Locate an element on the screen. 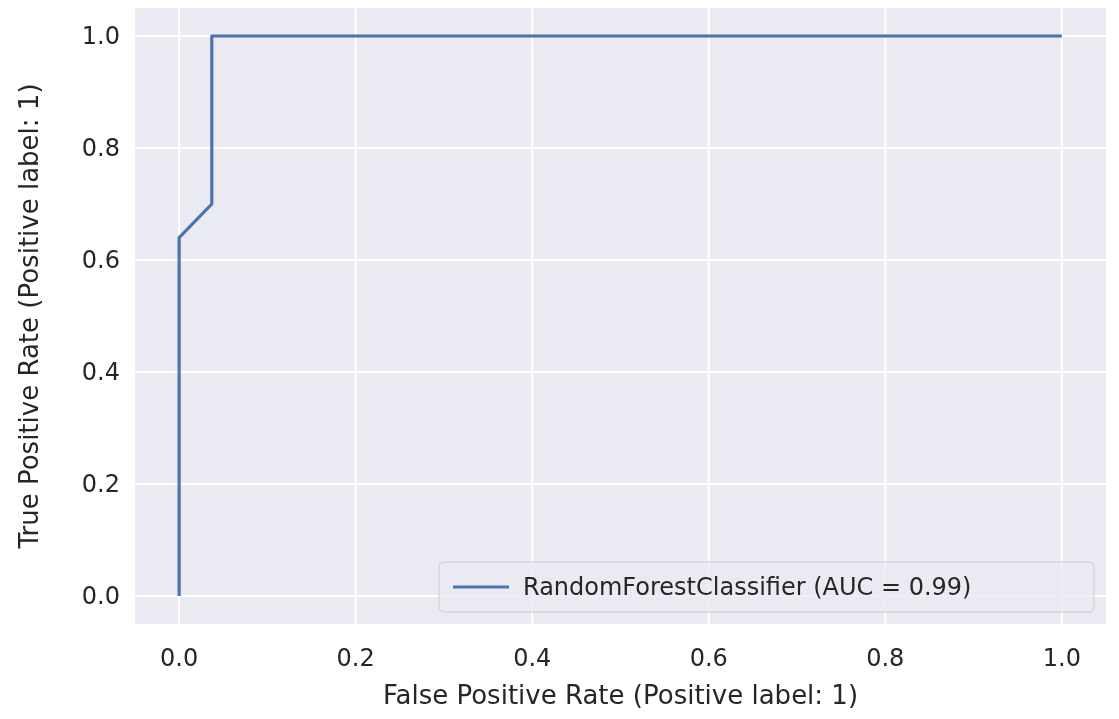 This screenshot has height=719, width=1119. y-tick-label: 0.4 is located at coordinates (100, 372).